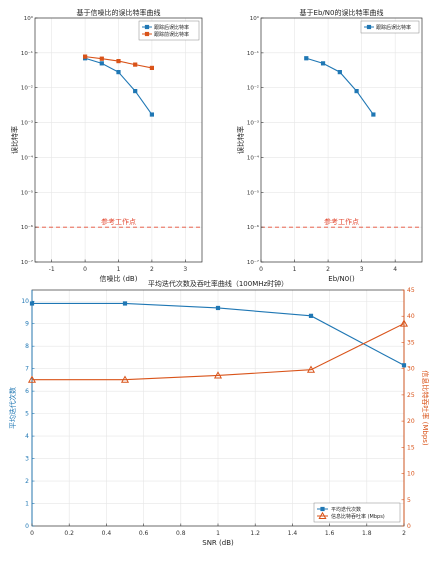  I want to click on y-left-tick-label: 3, so click(27, 459).